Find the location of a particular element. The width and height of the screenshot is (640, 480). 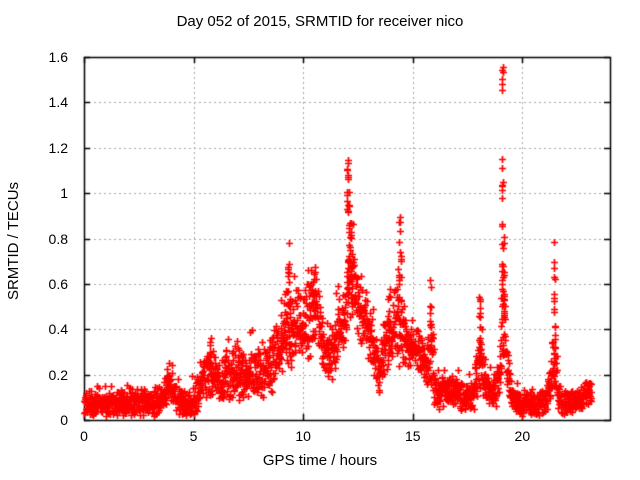

y-tick-label: 1 is located at coordinates (64, 193).